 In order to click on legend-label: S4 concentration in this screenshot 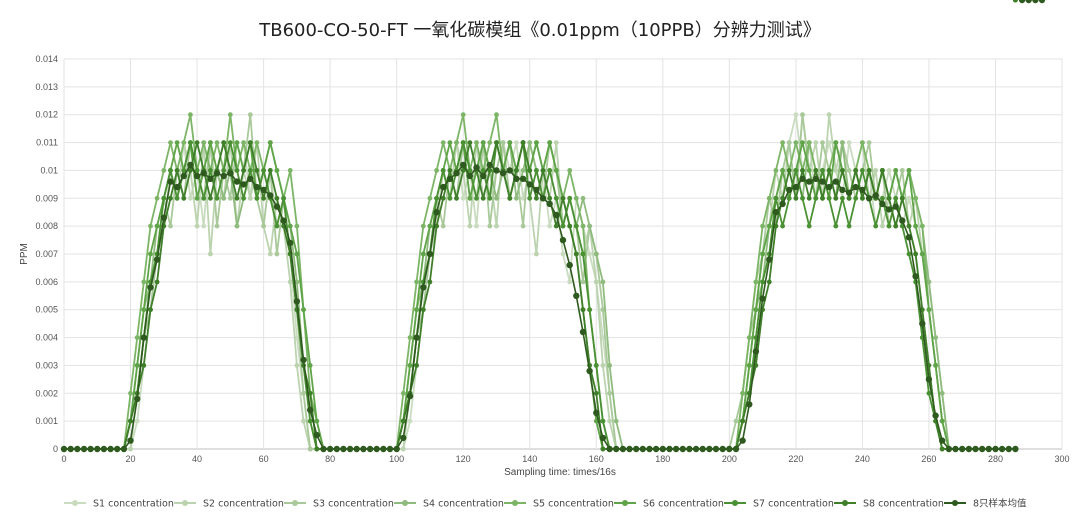, I will do `click(463, 504)`.